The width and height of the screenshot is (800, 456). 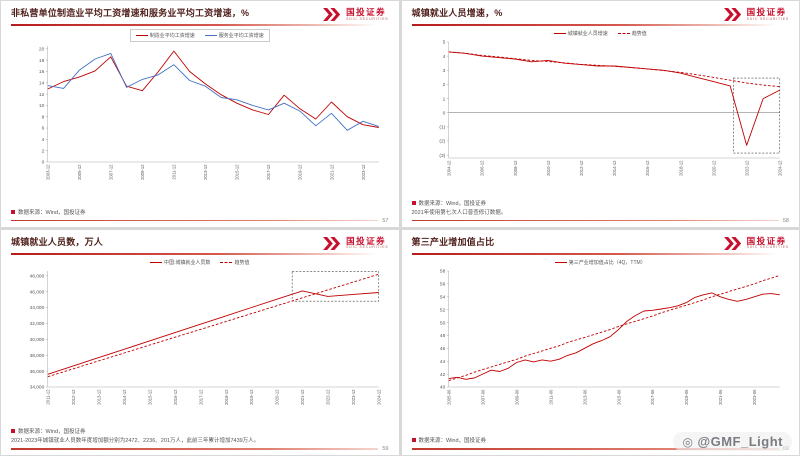 What do you see at coordinates (37, 371) in the screenshot?
I see `y-tick-label: 36,000` at bounding box center [37, 371].